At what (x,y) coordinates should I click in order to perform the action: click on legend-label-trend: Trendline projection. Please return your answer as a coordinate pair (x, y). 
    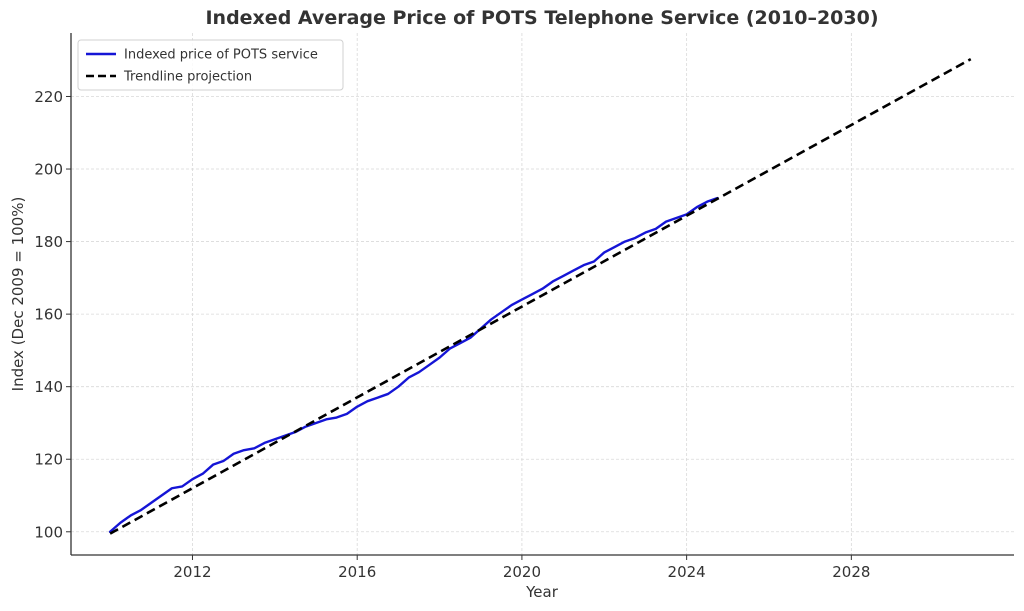
    Looking at the image, I should click on (187, 77).